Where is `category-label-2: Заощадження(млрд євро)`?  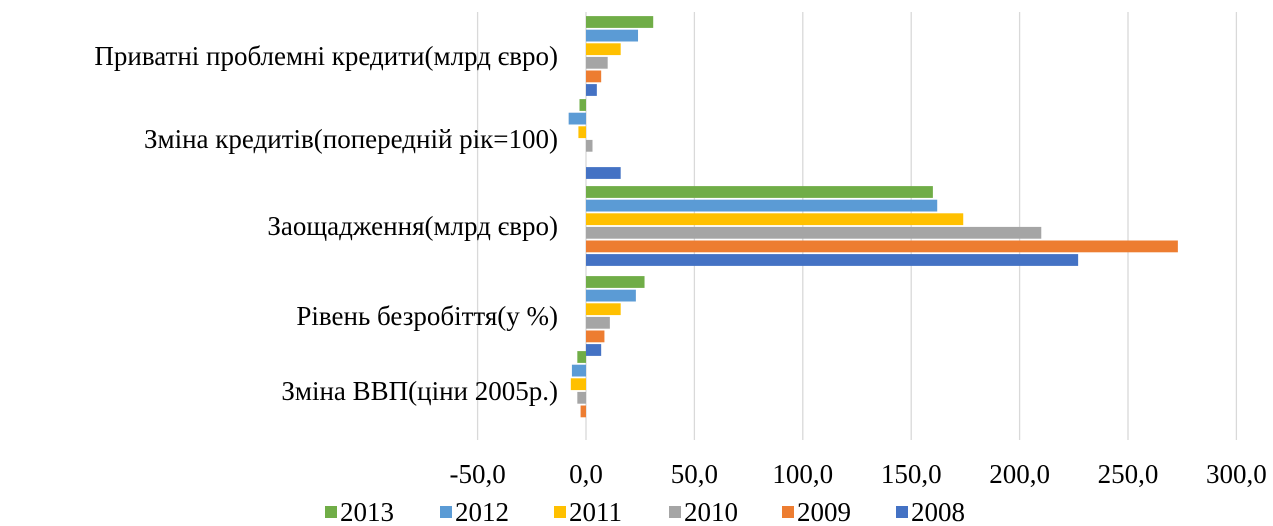 category-label-2: Заощадження(млрд євро) is located at coordinates (412, 226).